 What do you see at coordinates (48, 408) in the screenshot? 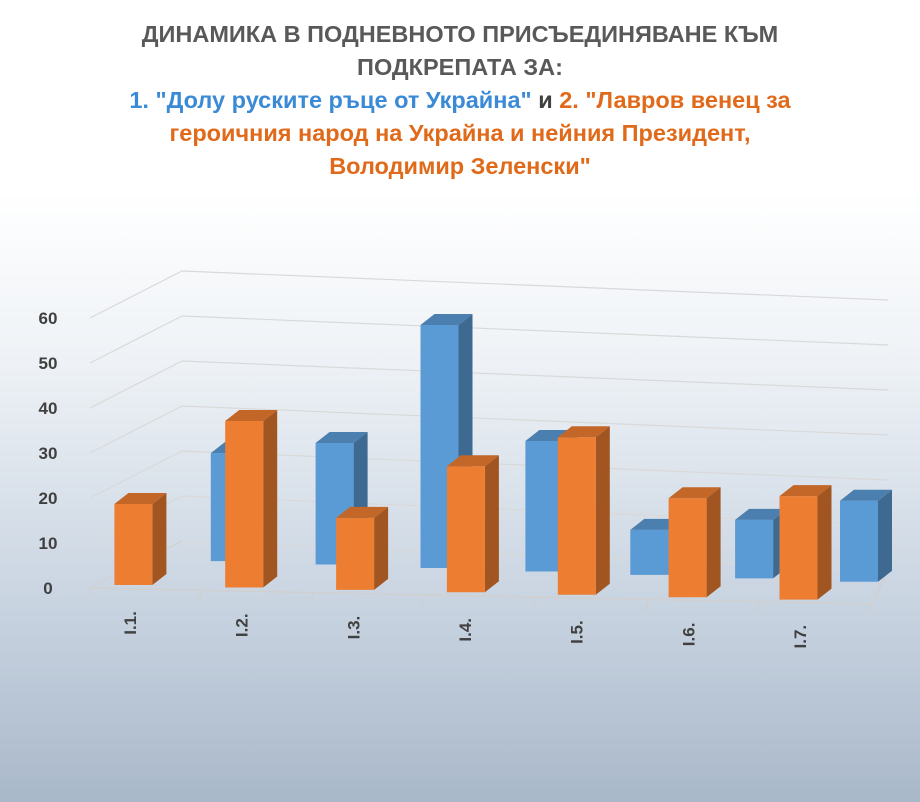
I see `y-tick-label: 40` at bounding box center [48, 408].